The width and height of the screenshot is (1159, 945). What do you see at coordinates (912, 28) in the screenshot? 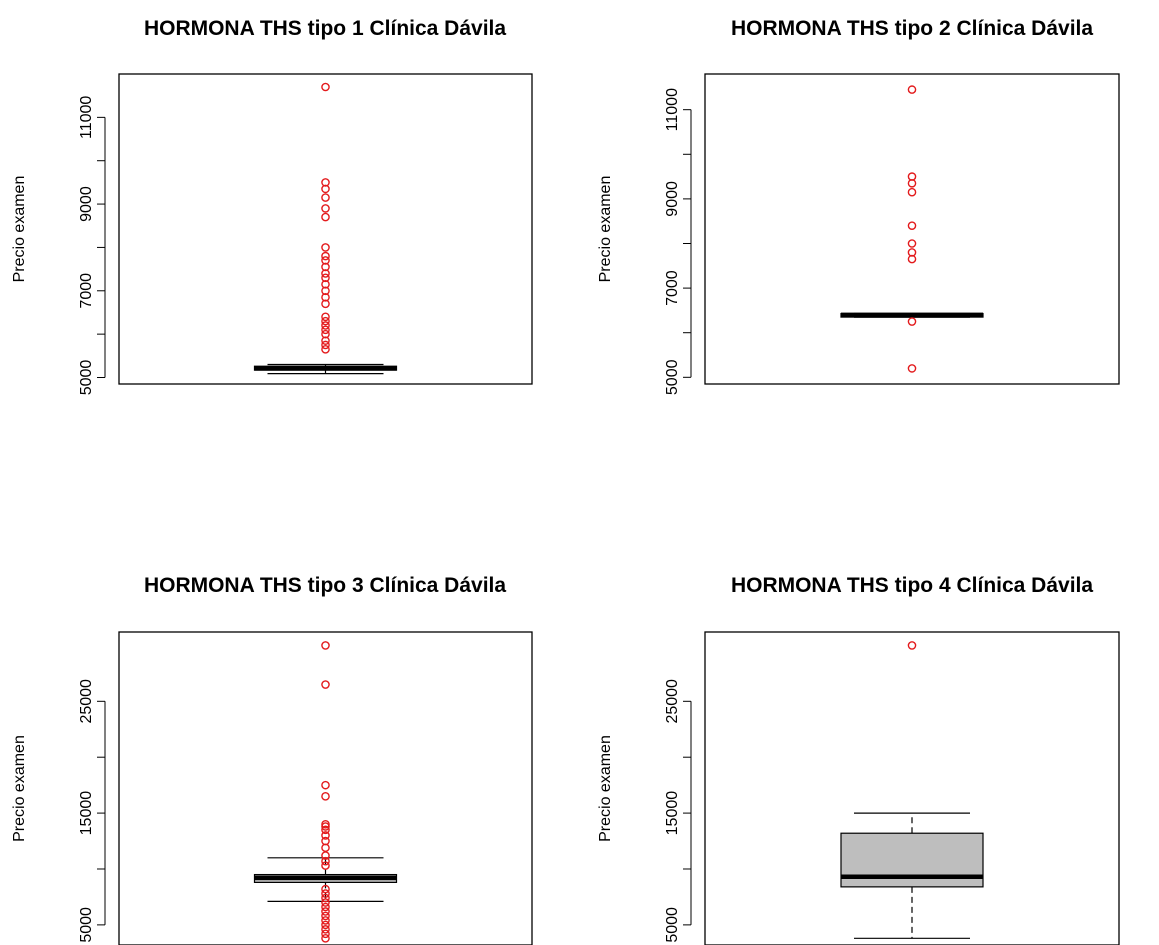
I see `chart-title: HORMONA THS tipo 2 Clínica Dávila` at bounding box center [912, 28].